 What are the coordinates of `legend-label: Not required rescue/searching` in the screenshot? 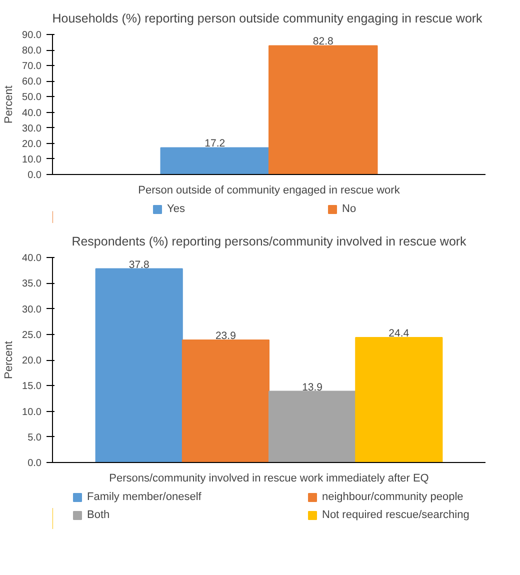 It's located at (396, 515).